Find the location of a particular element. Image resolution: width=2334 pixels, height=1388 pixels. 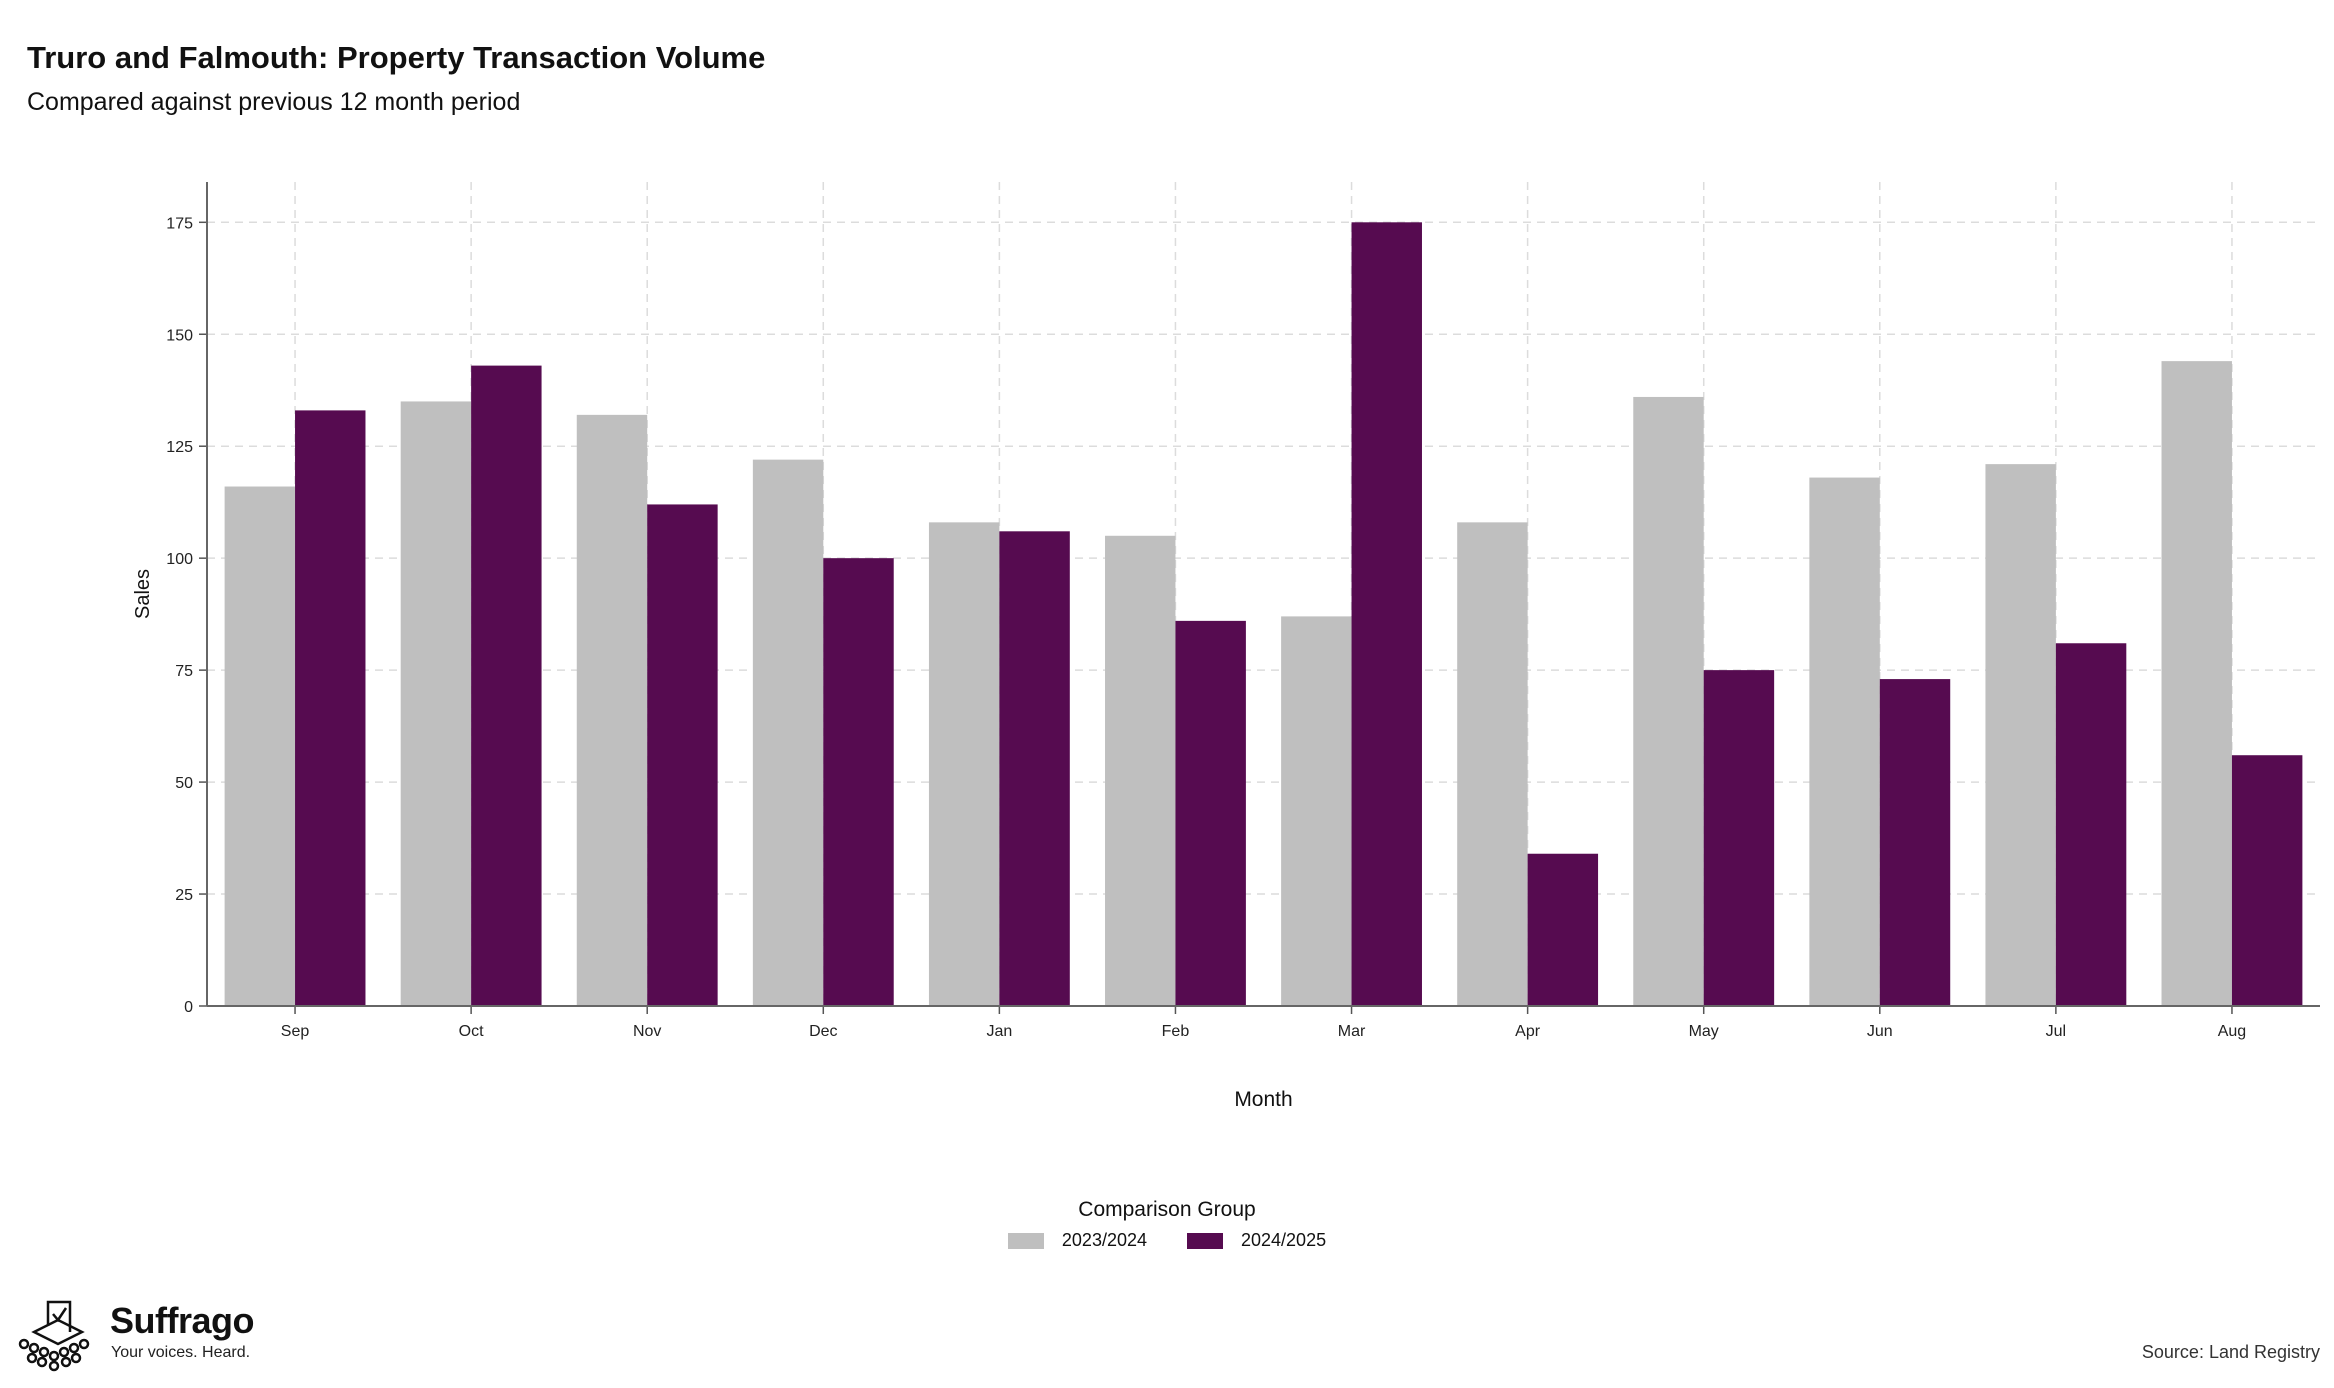

bar-2024-2025-jan is located at coordinates (1034, 768).